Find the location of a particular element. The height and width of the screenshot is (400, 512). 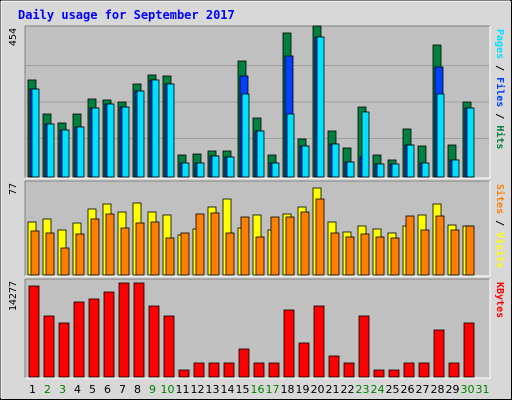

axis-label-part: Sites is located at coordinates (500, 199).